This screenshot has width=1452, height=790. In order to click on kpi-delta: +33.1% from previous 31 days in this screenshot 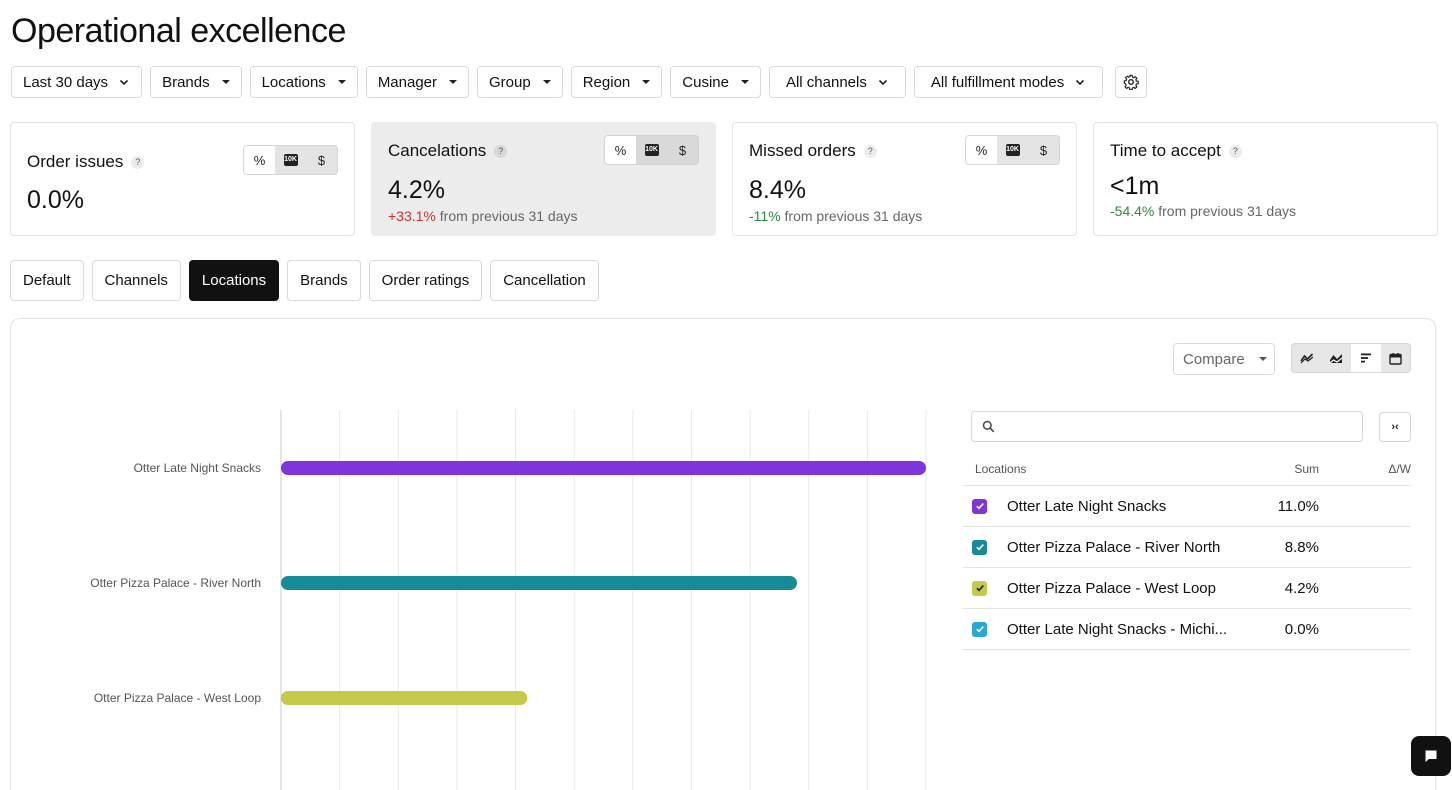, I will do `click(483, 216)`.